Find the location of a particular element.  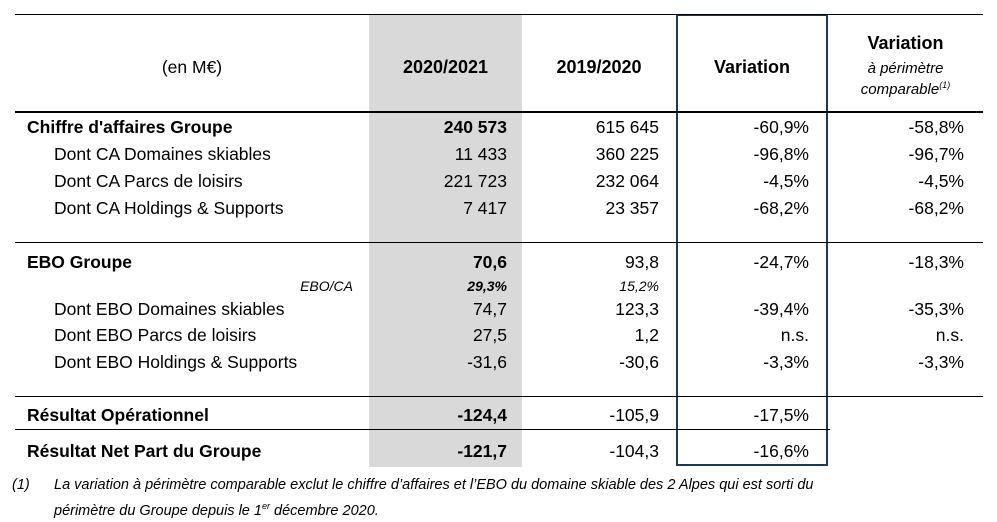

cell-ebo-groupe-2020: 93,8 is located at coordinates (641, 262).